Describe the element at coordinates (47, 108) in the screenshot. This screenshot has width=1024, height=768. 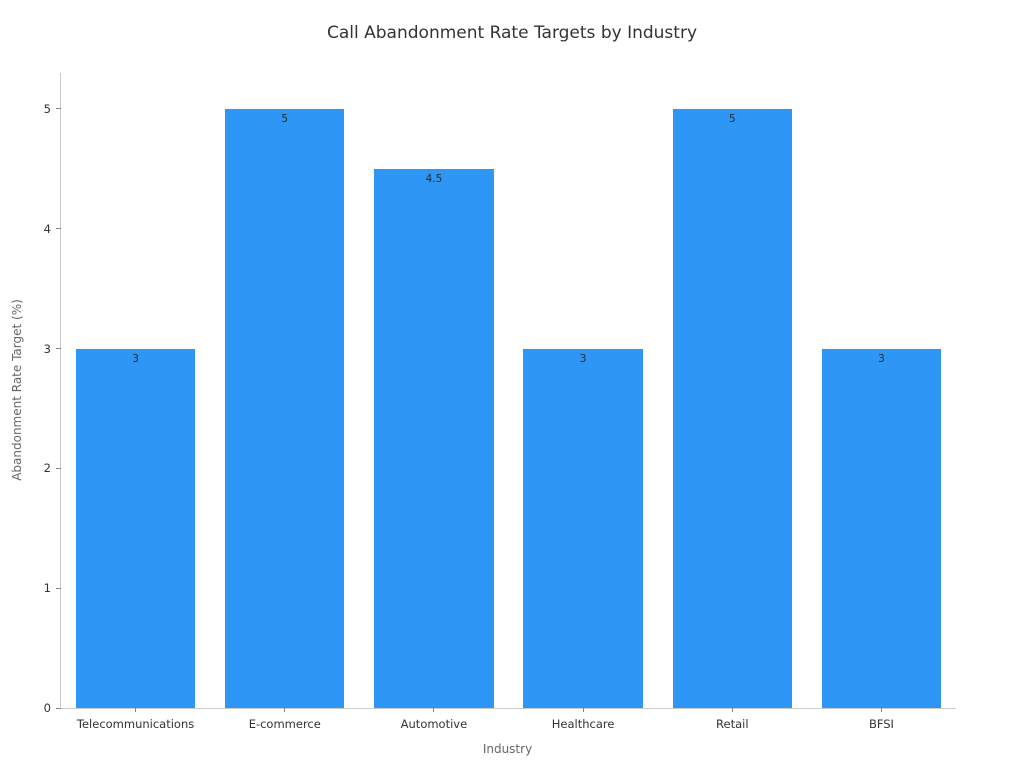
I see `y-tick-label: 5` at that location.